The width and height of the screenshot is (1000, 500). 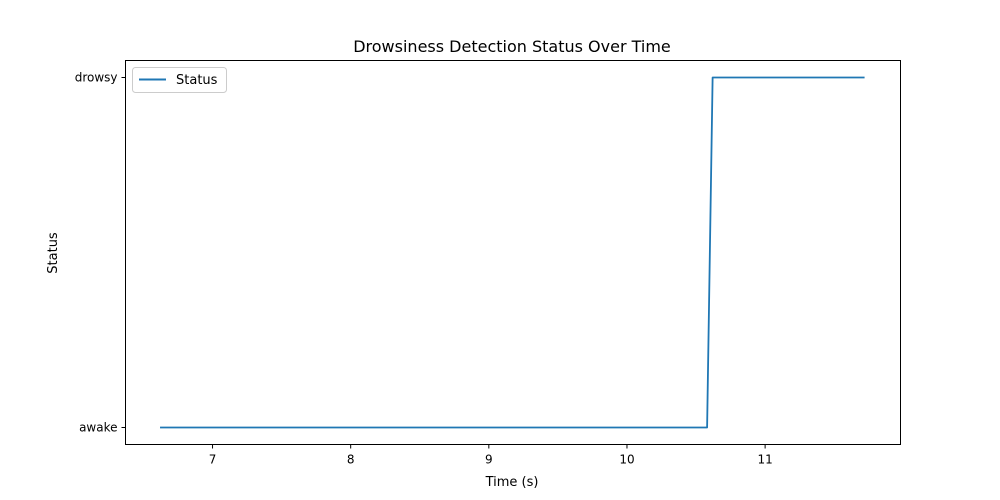 What do you see at coordinates (53, 253) in the screenshot?
I see `y-axis-label: Status` at bounding box center [53, 253].